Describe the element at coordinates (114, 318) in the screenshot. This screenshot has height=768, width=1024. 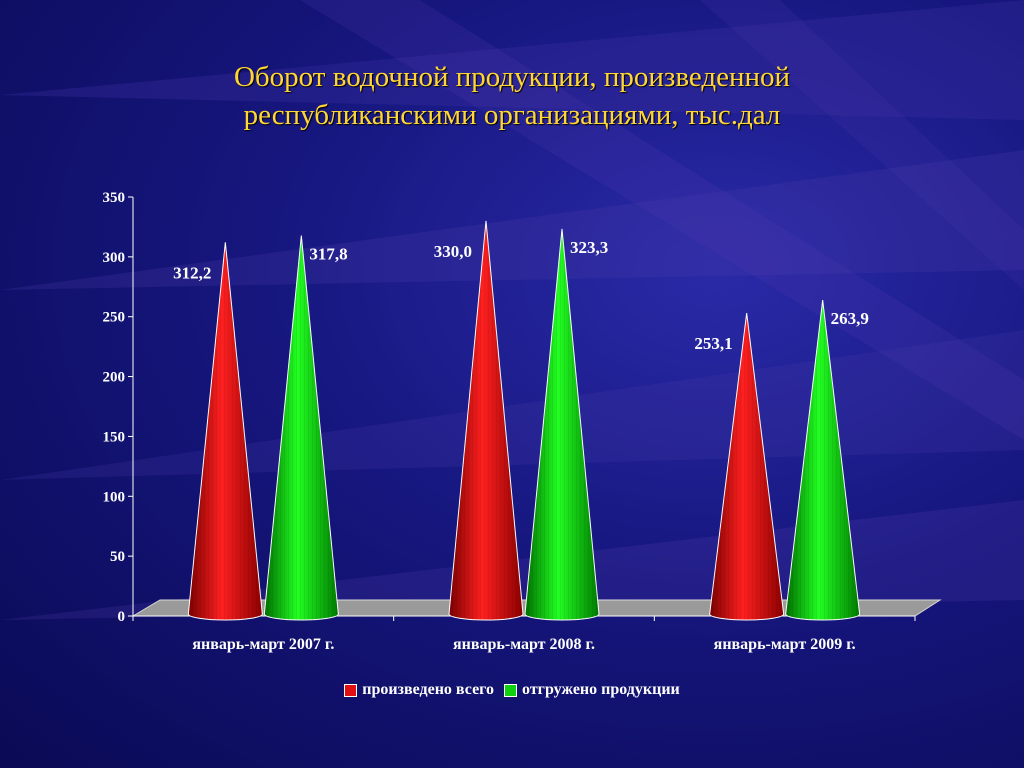
I see `y-tick-label: 250` at that location.